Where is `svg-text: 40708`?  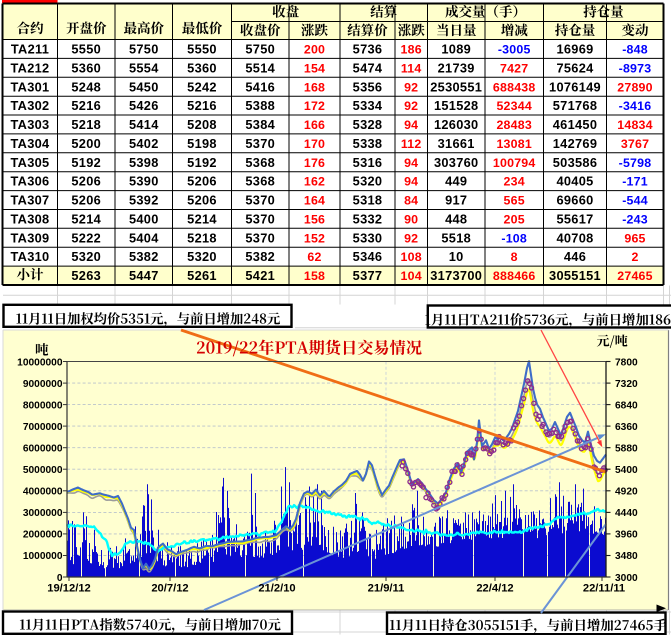 svg-text: 40708 is located at coordinates (574, 237).